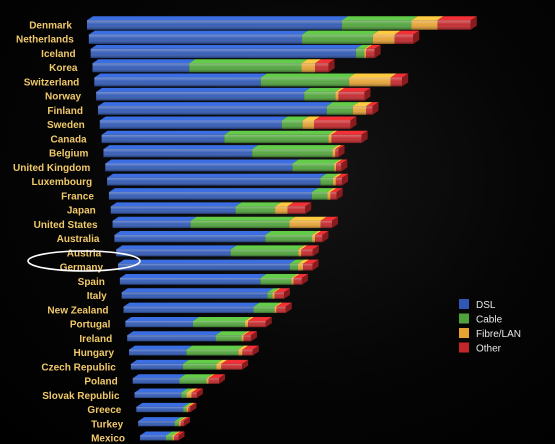 The image size is (555, 444). I want to click on bar-gloss-ireland, so click(189, 338).